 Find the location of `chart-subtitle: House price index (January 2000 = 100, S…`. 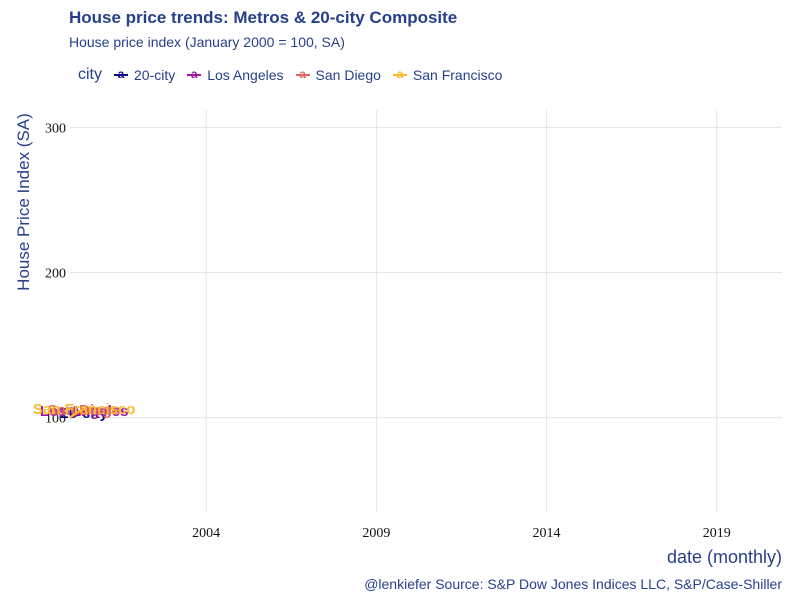

chart-subtitle: House price index (January 2000 = 100, S… is located at coordinates (207, 42).